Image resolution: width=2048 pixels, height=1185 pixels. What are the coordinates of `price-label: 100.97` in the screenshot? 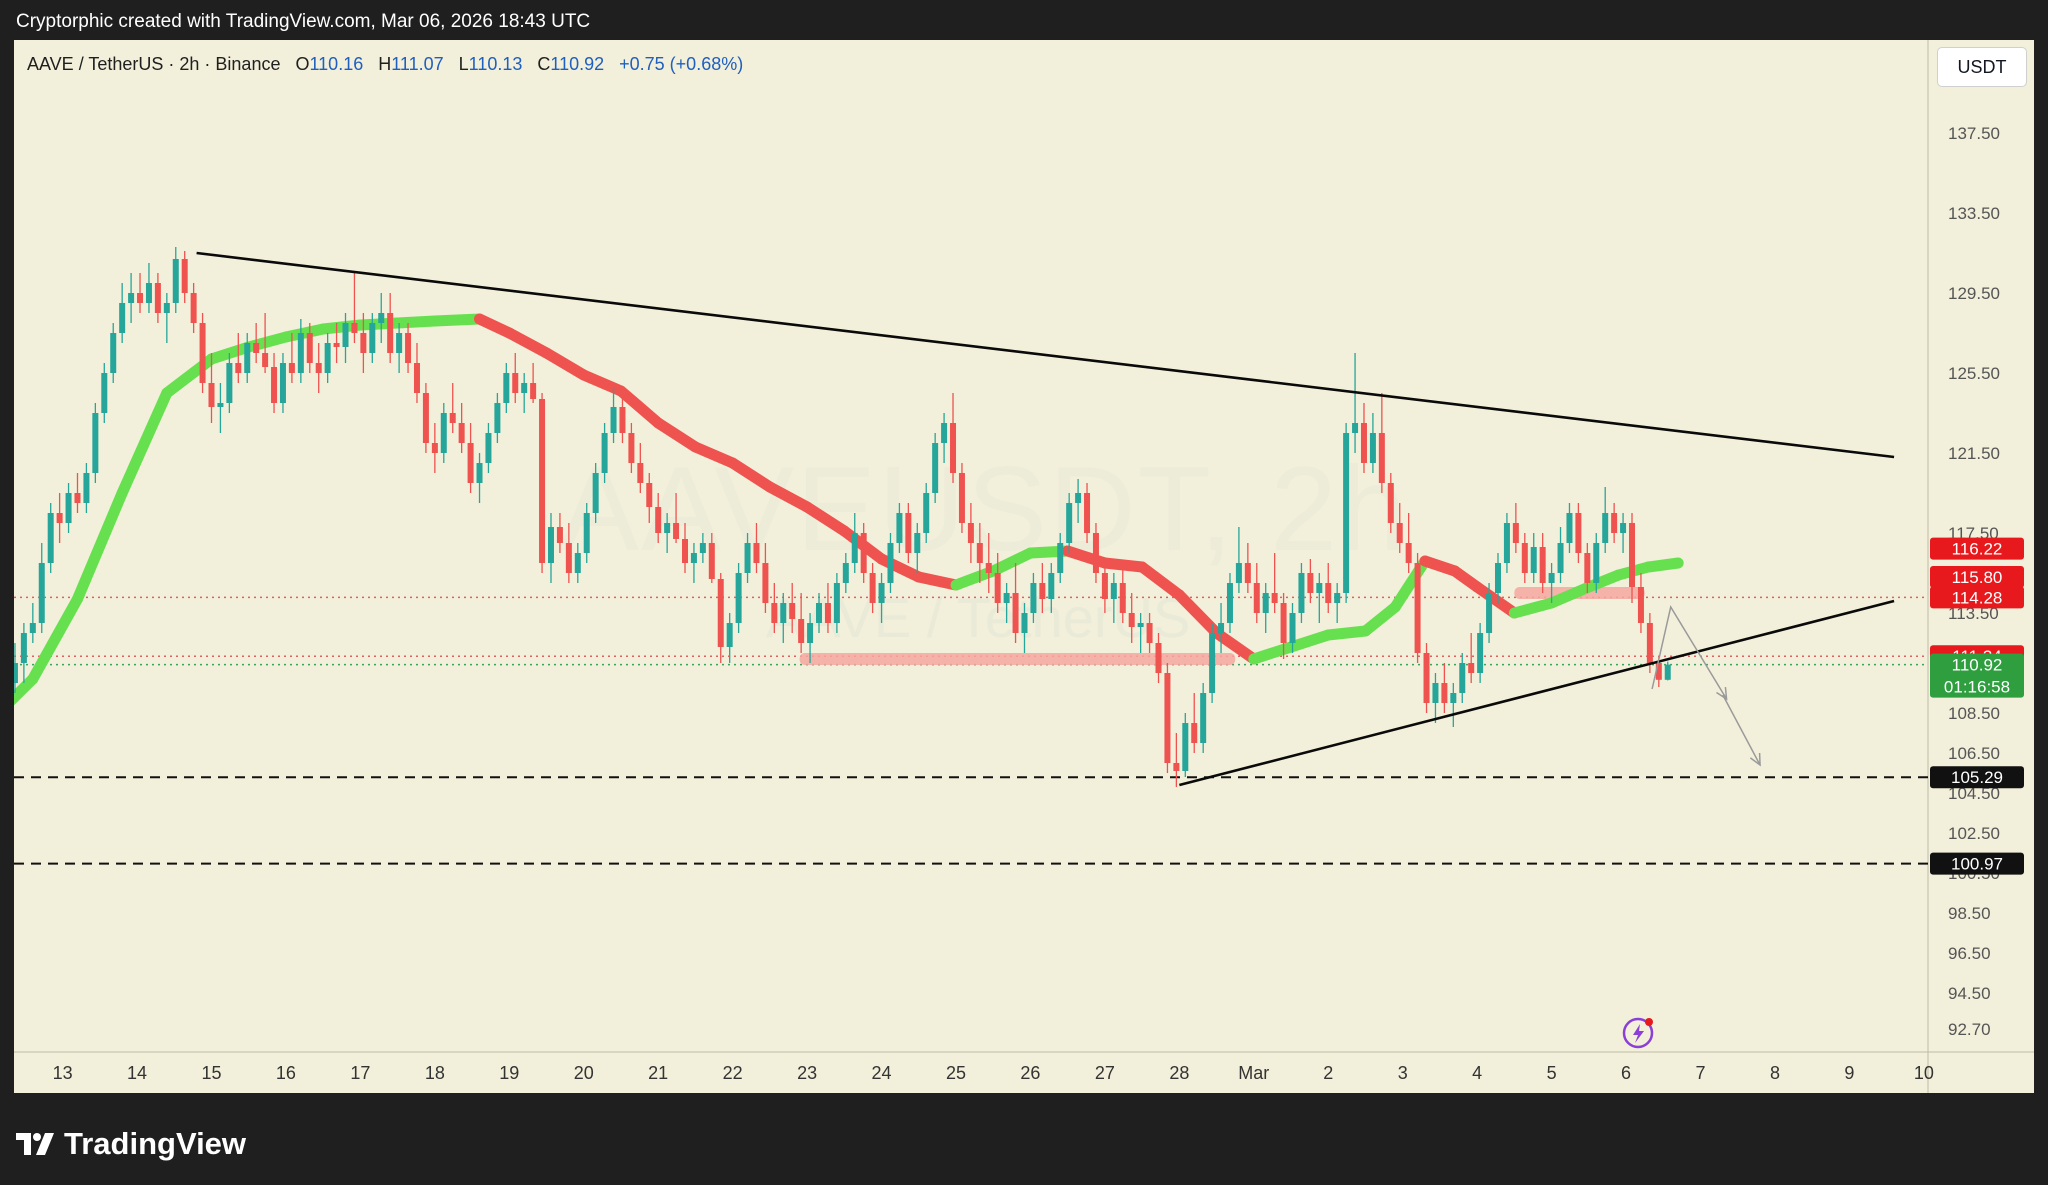 It's located at (1977, 864).